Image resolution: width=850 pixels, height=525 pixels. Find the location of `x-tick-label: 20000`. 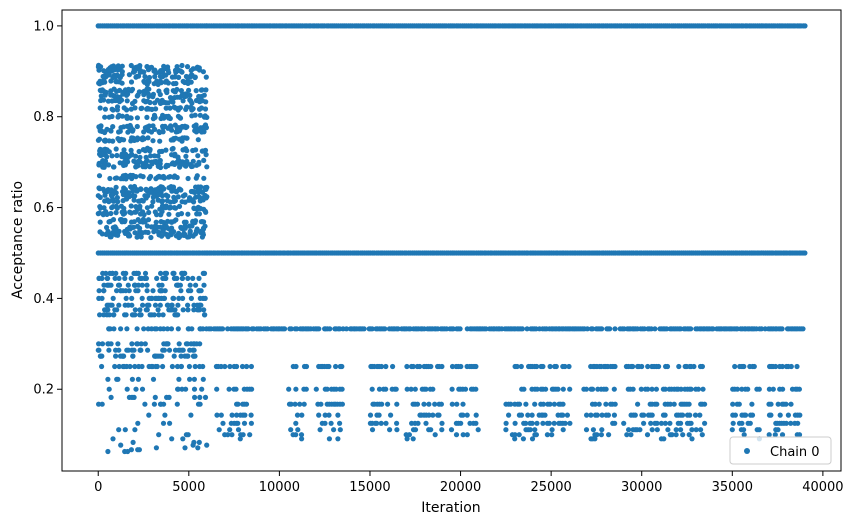

x-tick-label: 20000 is located at coordinates (460, 487).